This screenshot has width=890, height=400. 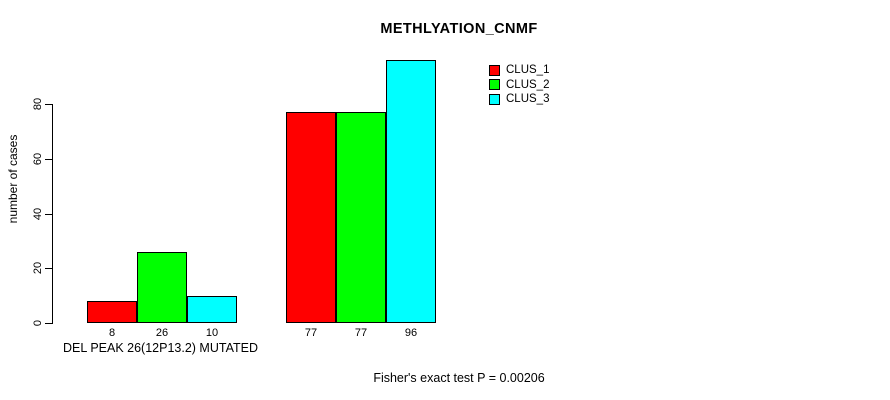 I want to click on legend-label: CLUS_1, so click(x=528, y=70).